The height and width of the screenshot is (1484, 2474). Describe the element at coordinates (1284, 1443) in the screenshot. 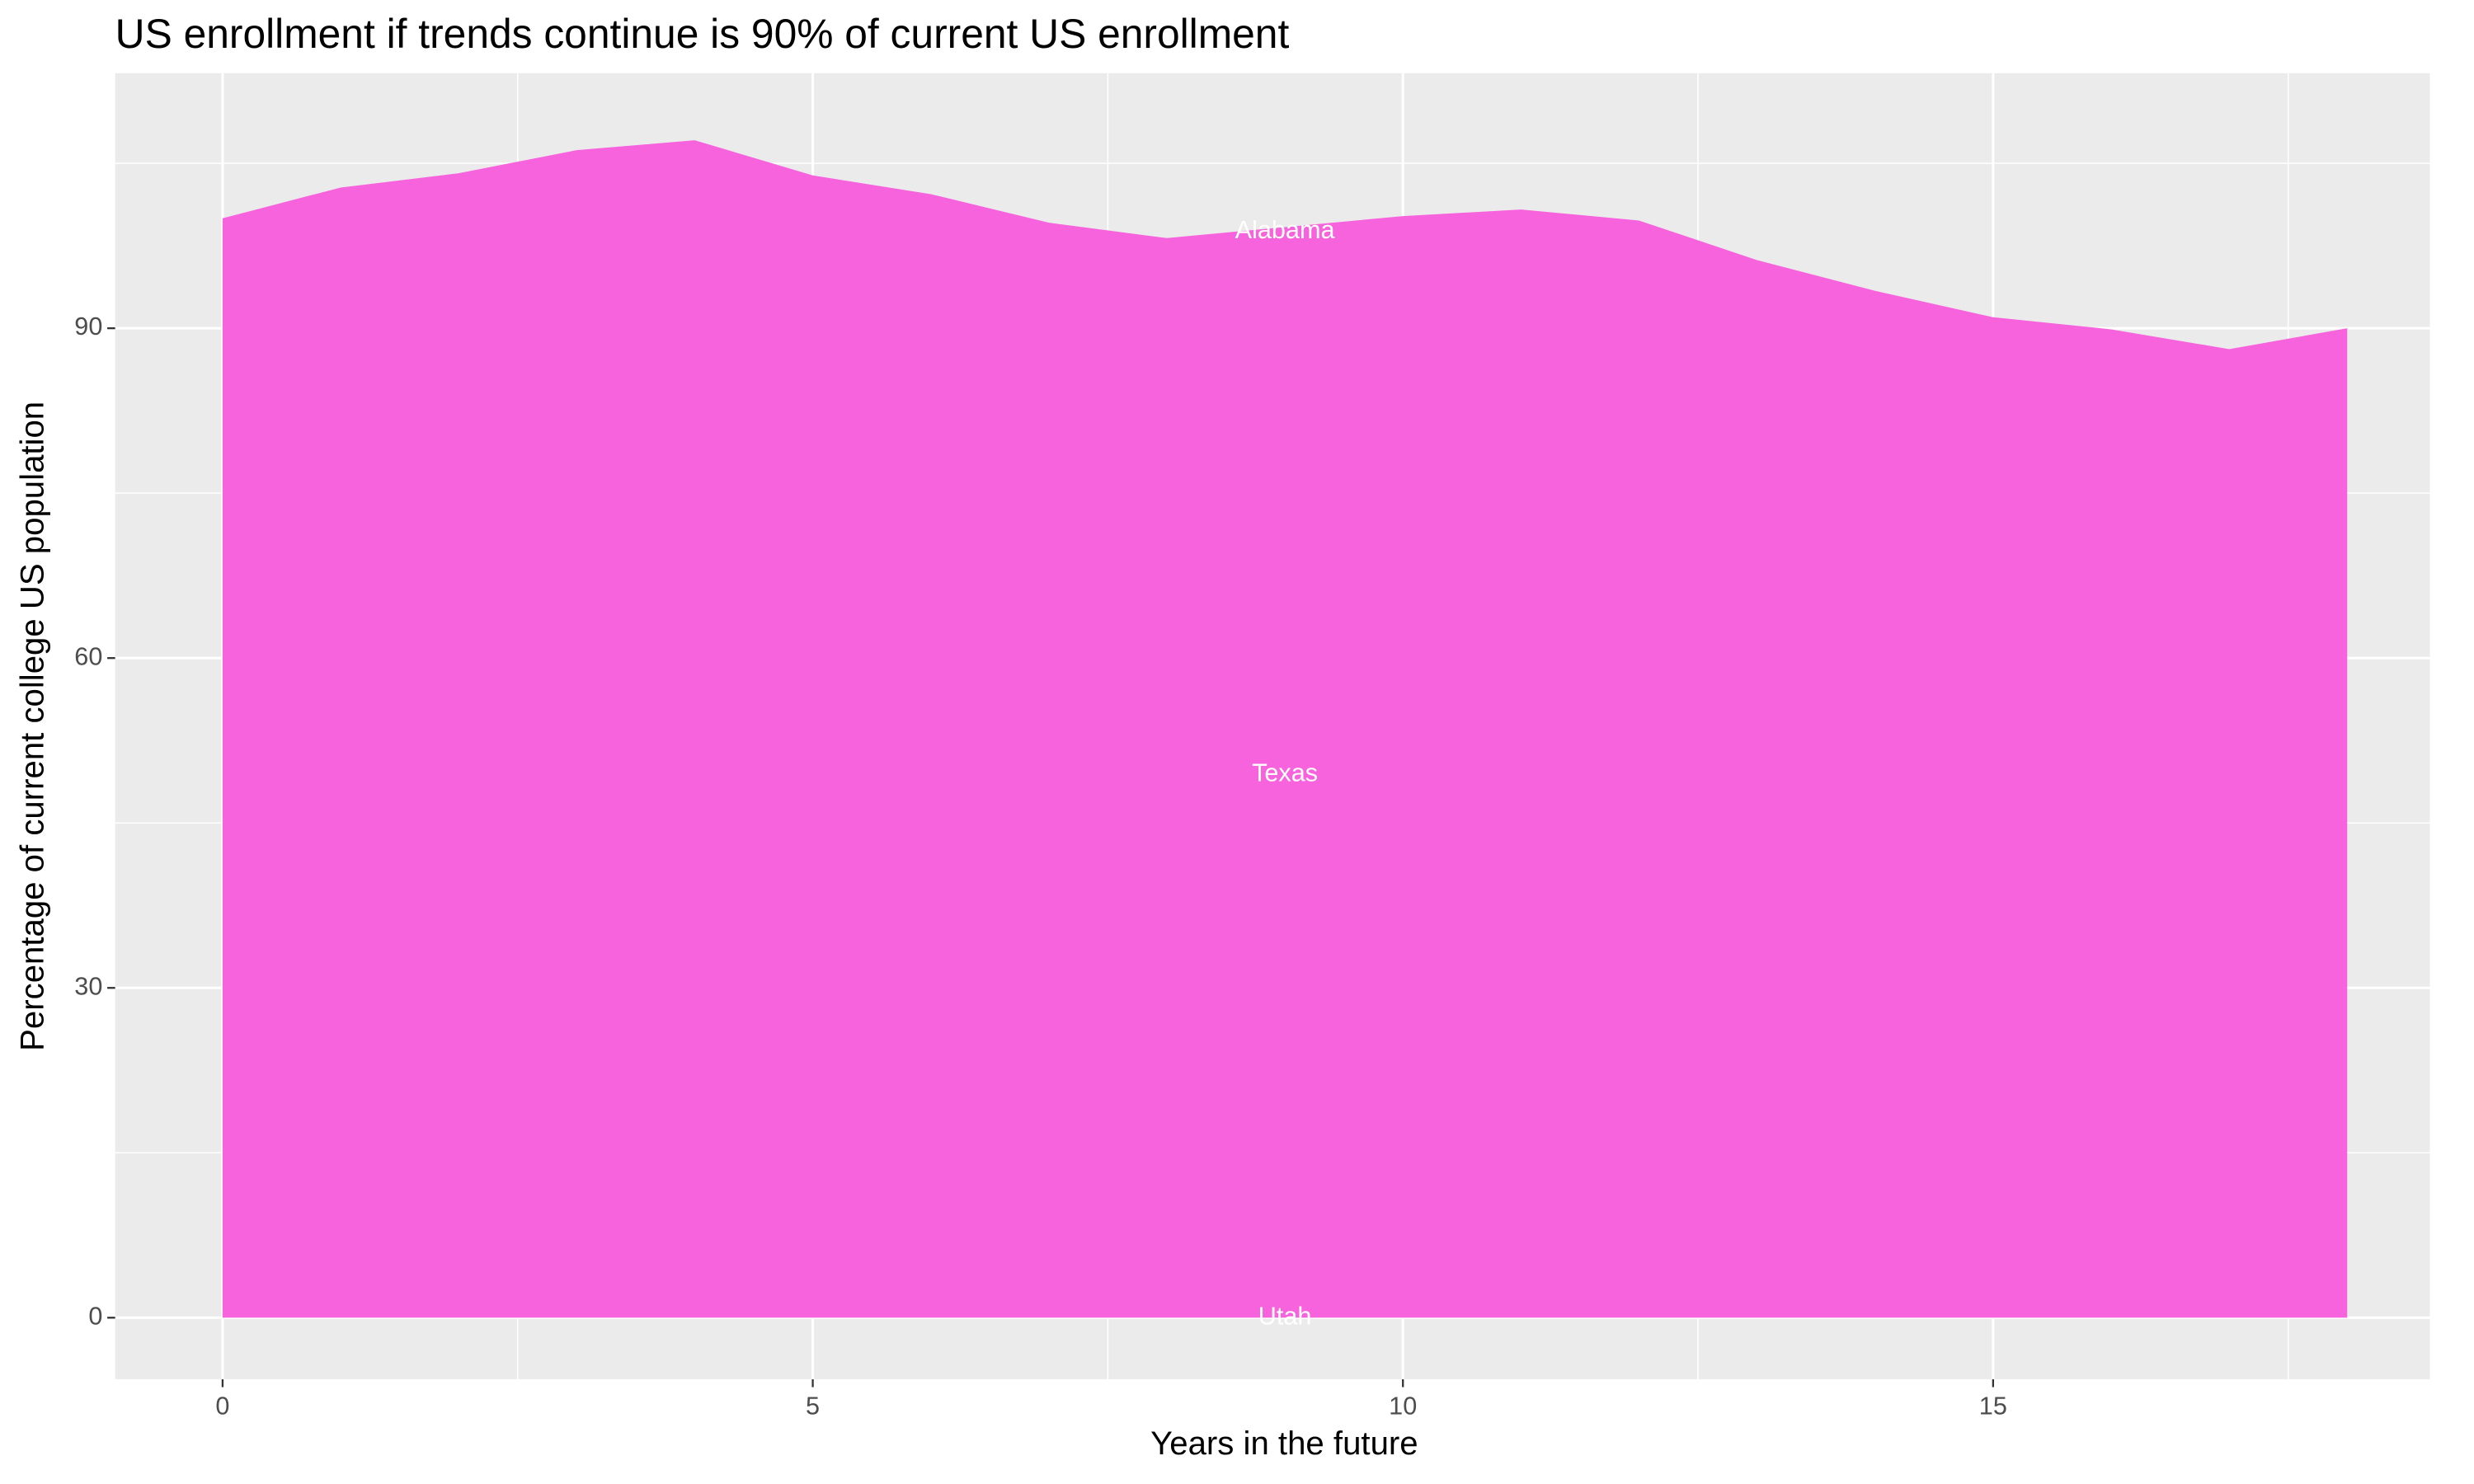

I see `x-axis-title: Years in the future` at that location.